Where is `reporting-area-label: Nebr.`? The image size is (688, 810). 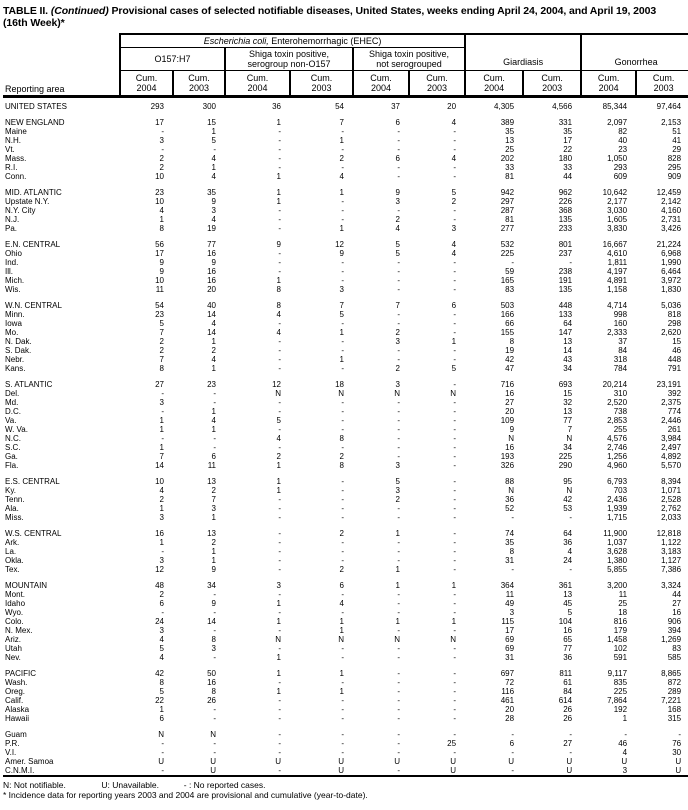 reporting-area-label: Nebr. is located at coordinates (15, 359).